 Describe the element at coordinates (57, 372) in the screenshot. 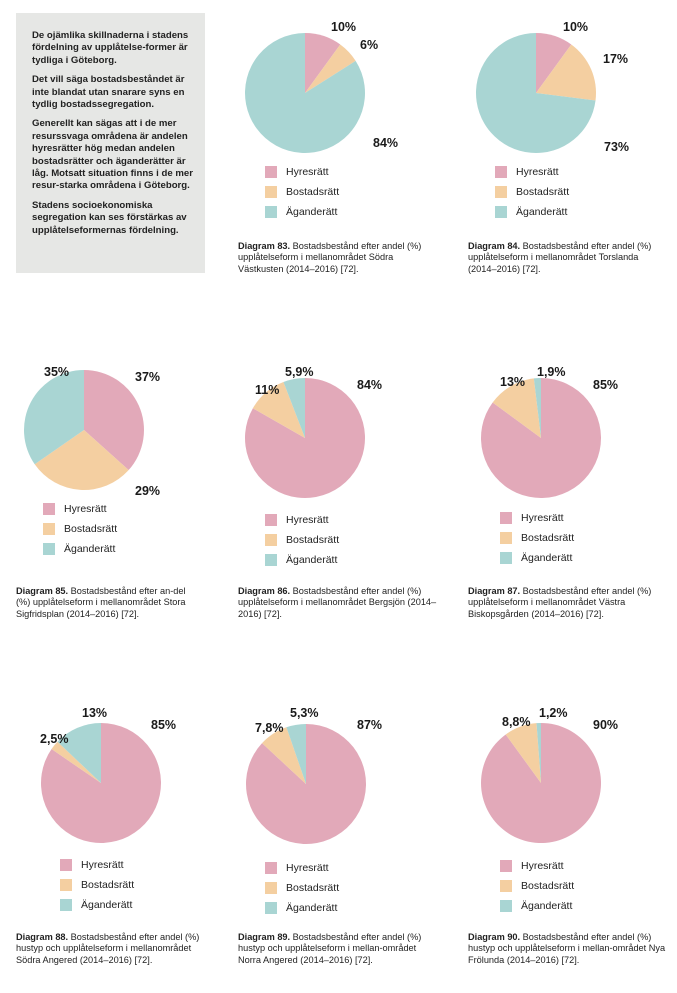

I see `pie-label-aganderatt: 35%` at that location.